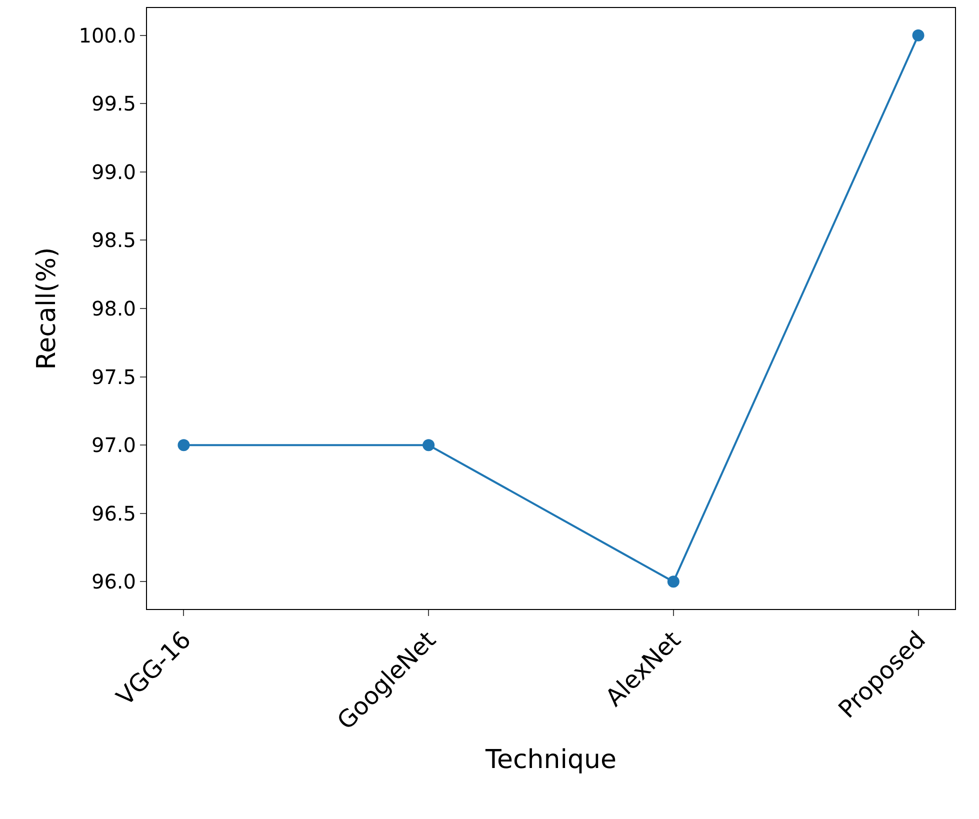  What do you see at coordinates (47, 308) in the screenshot?
I see `y-axis-title: Recall(%)` at bounding box center [47, 308].